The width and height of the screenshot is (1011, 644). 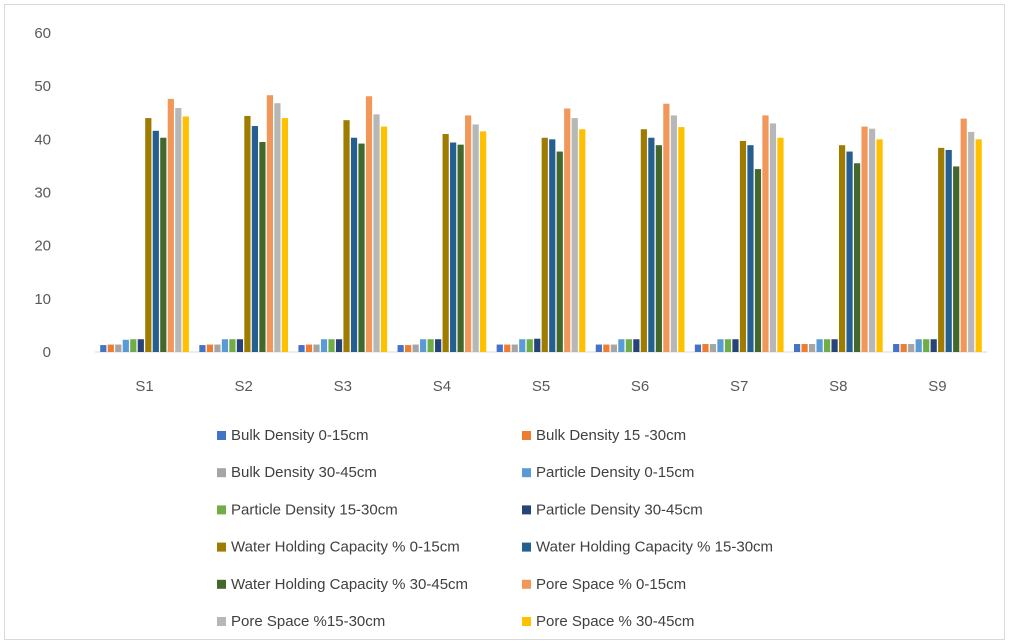 What do you see at coordinates (739, 386) in the screenshot?
I see `x-tick-label: S7` at bounding box center [739, 386].